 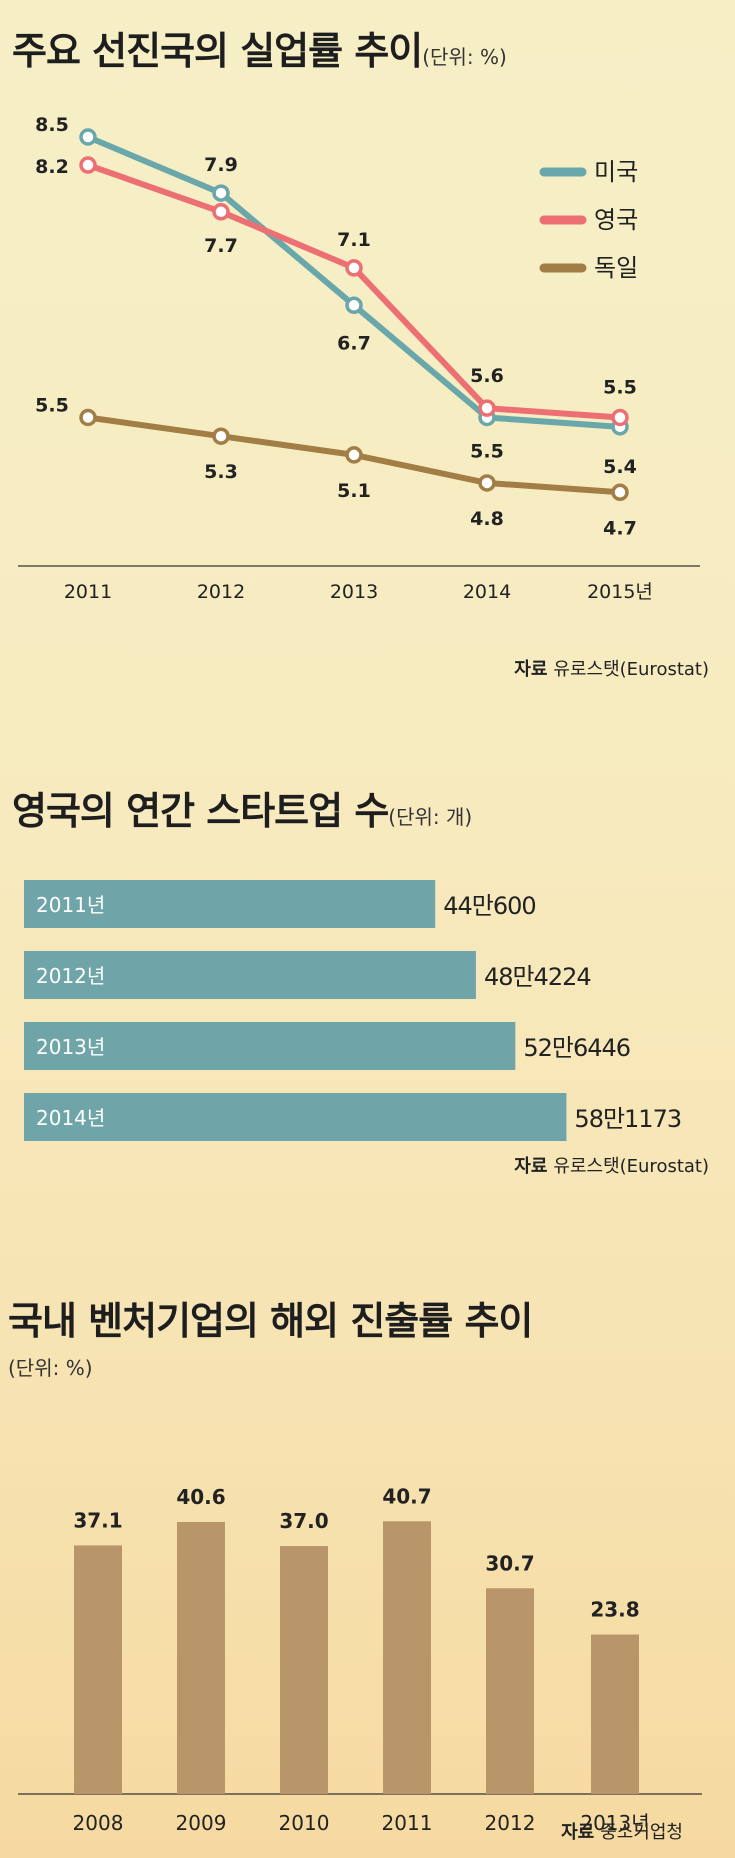 I want to click on bar-value-label: 23.8, so click(x=614, y=1610).